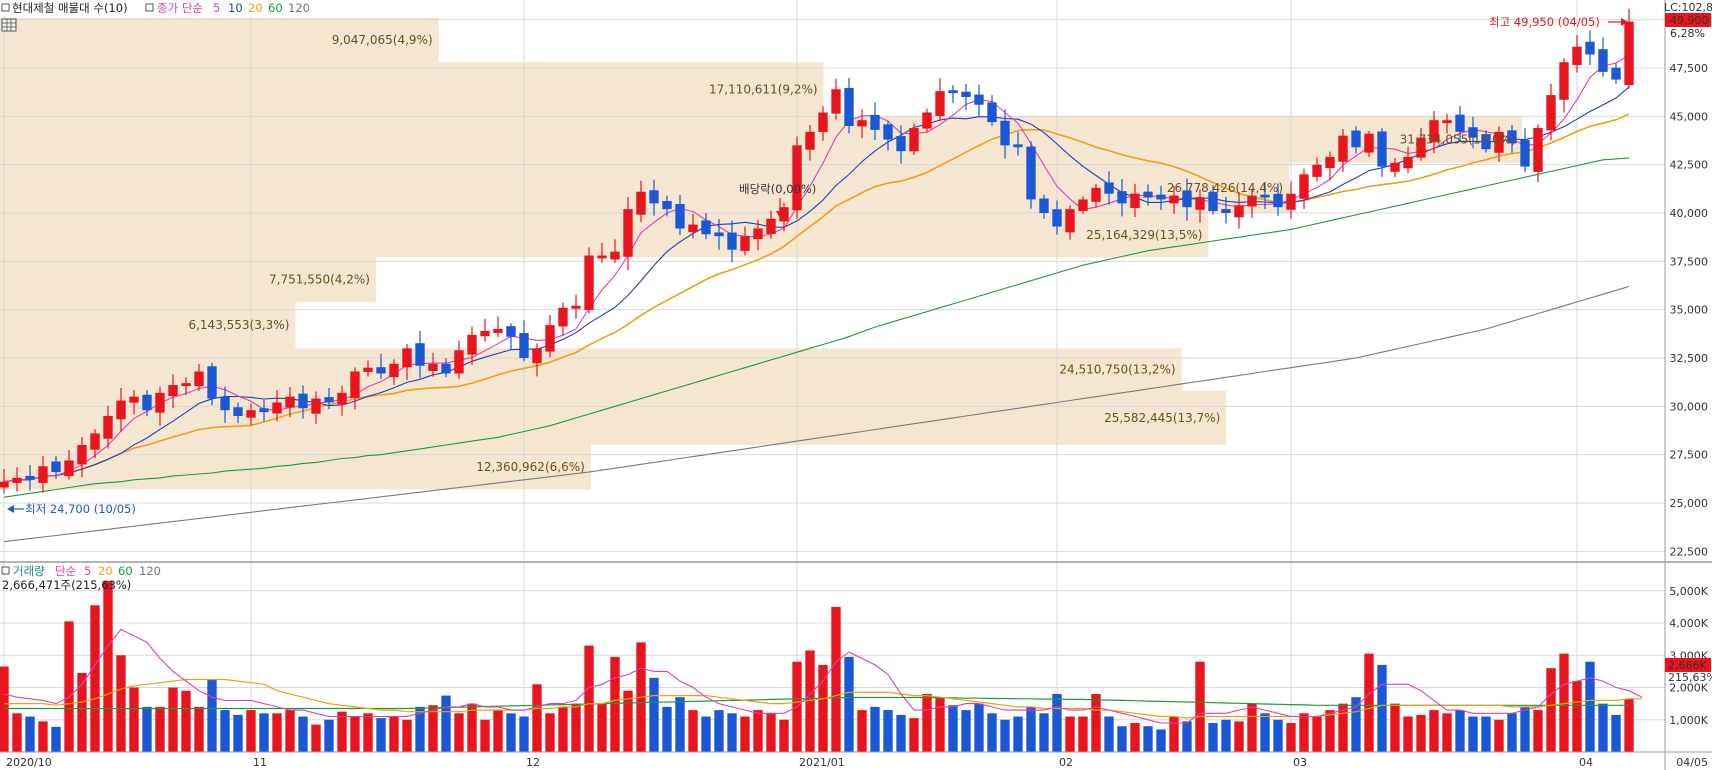  I want to click on volume-profile-label: 25,164,329(13,5%), so click(1144, 235).